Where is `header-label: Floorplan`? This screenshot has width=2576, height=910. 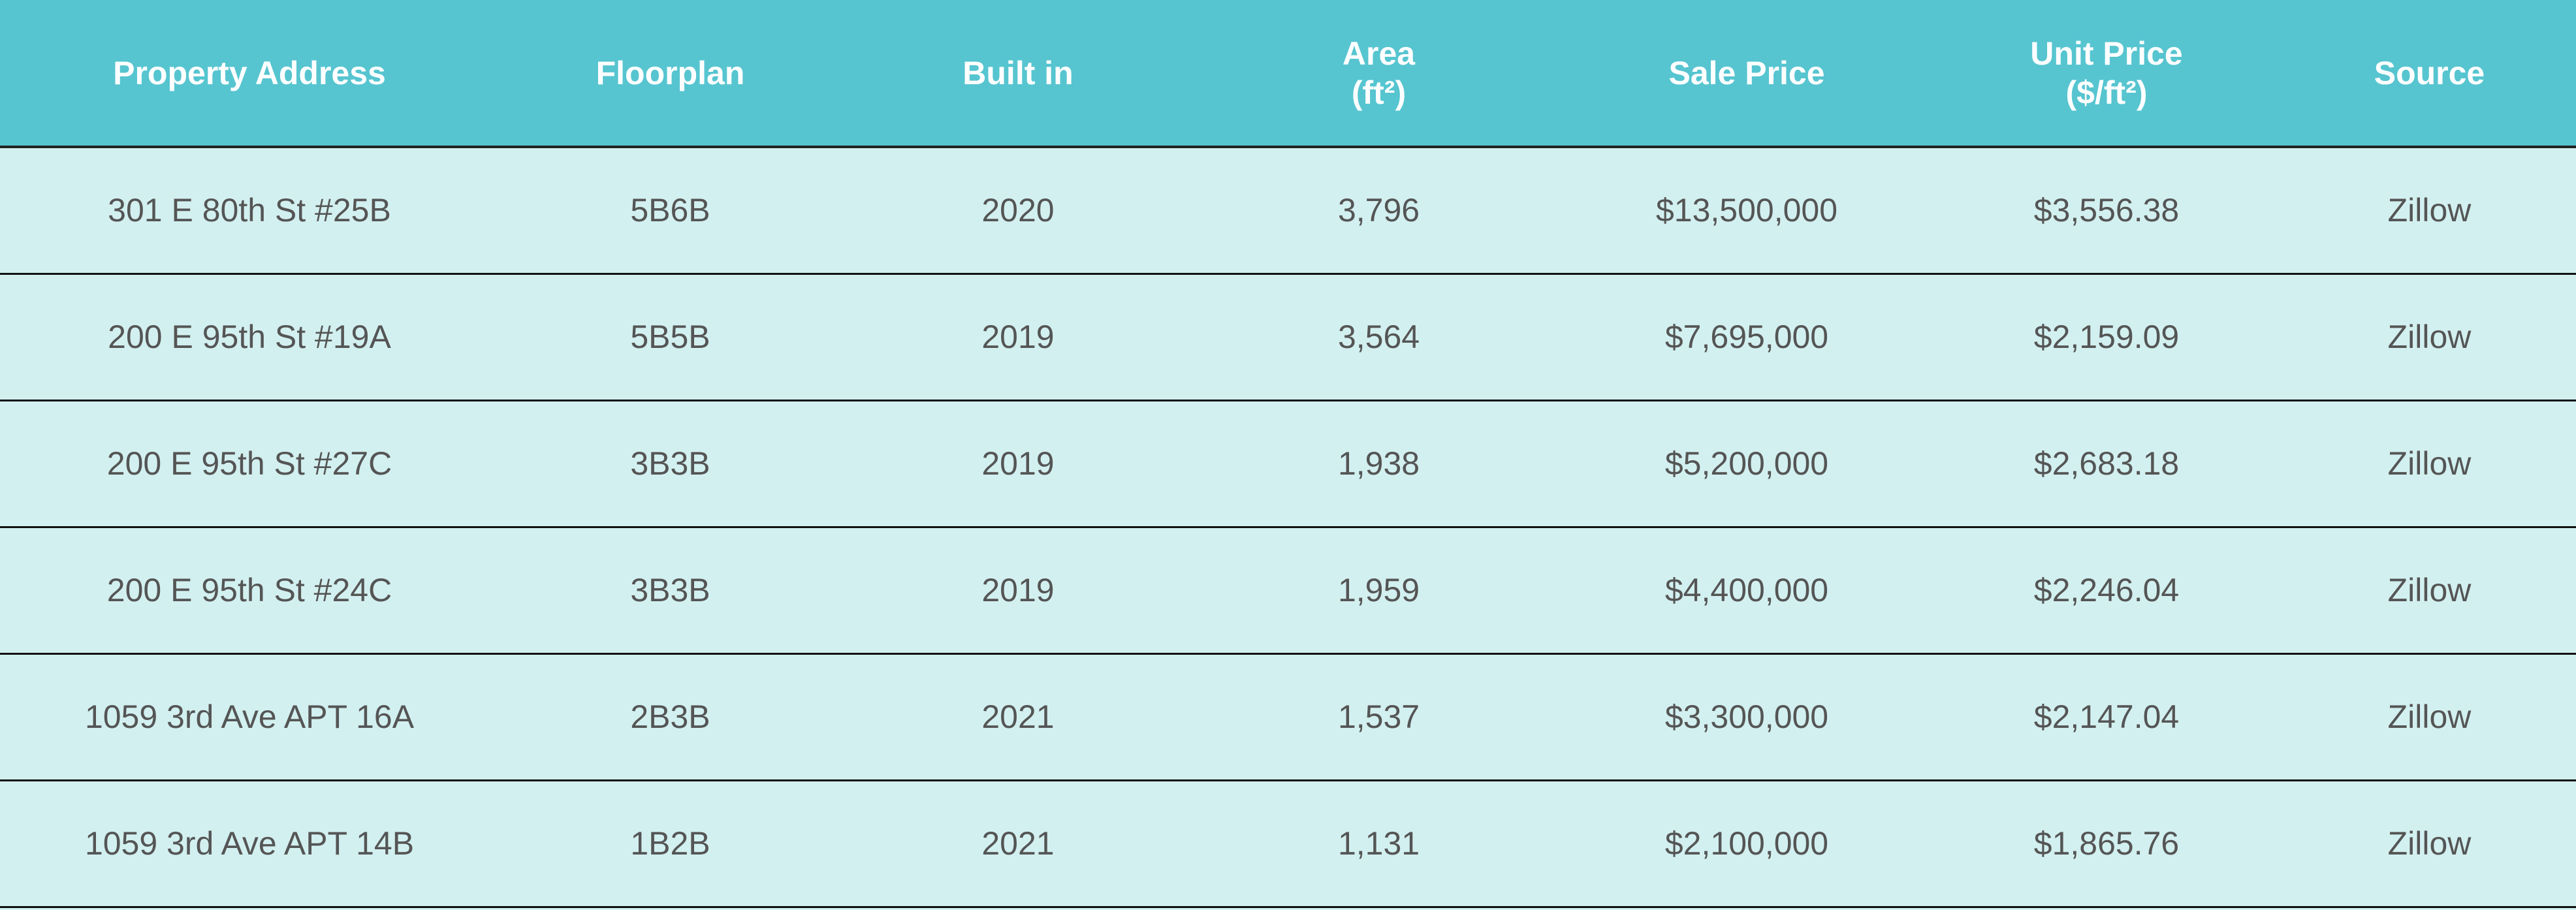 header-label: Floorplan is located at coordinates (671, 72).